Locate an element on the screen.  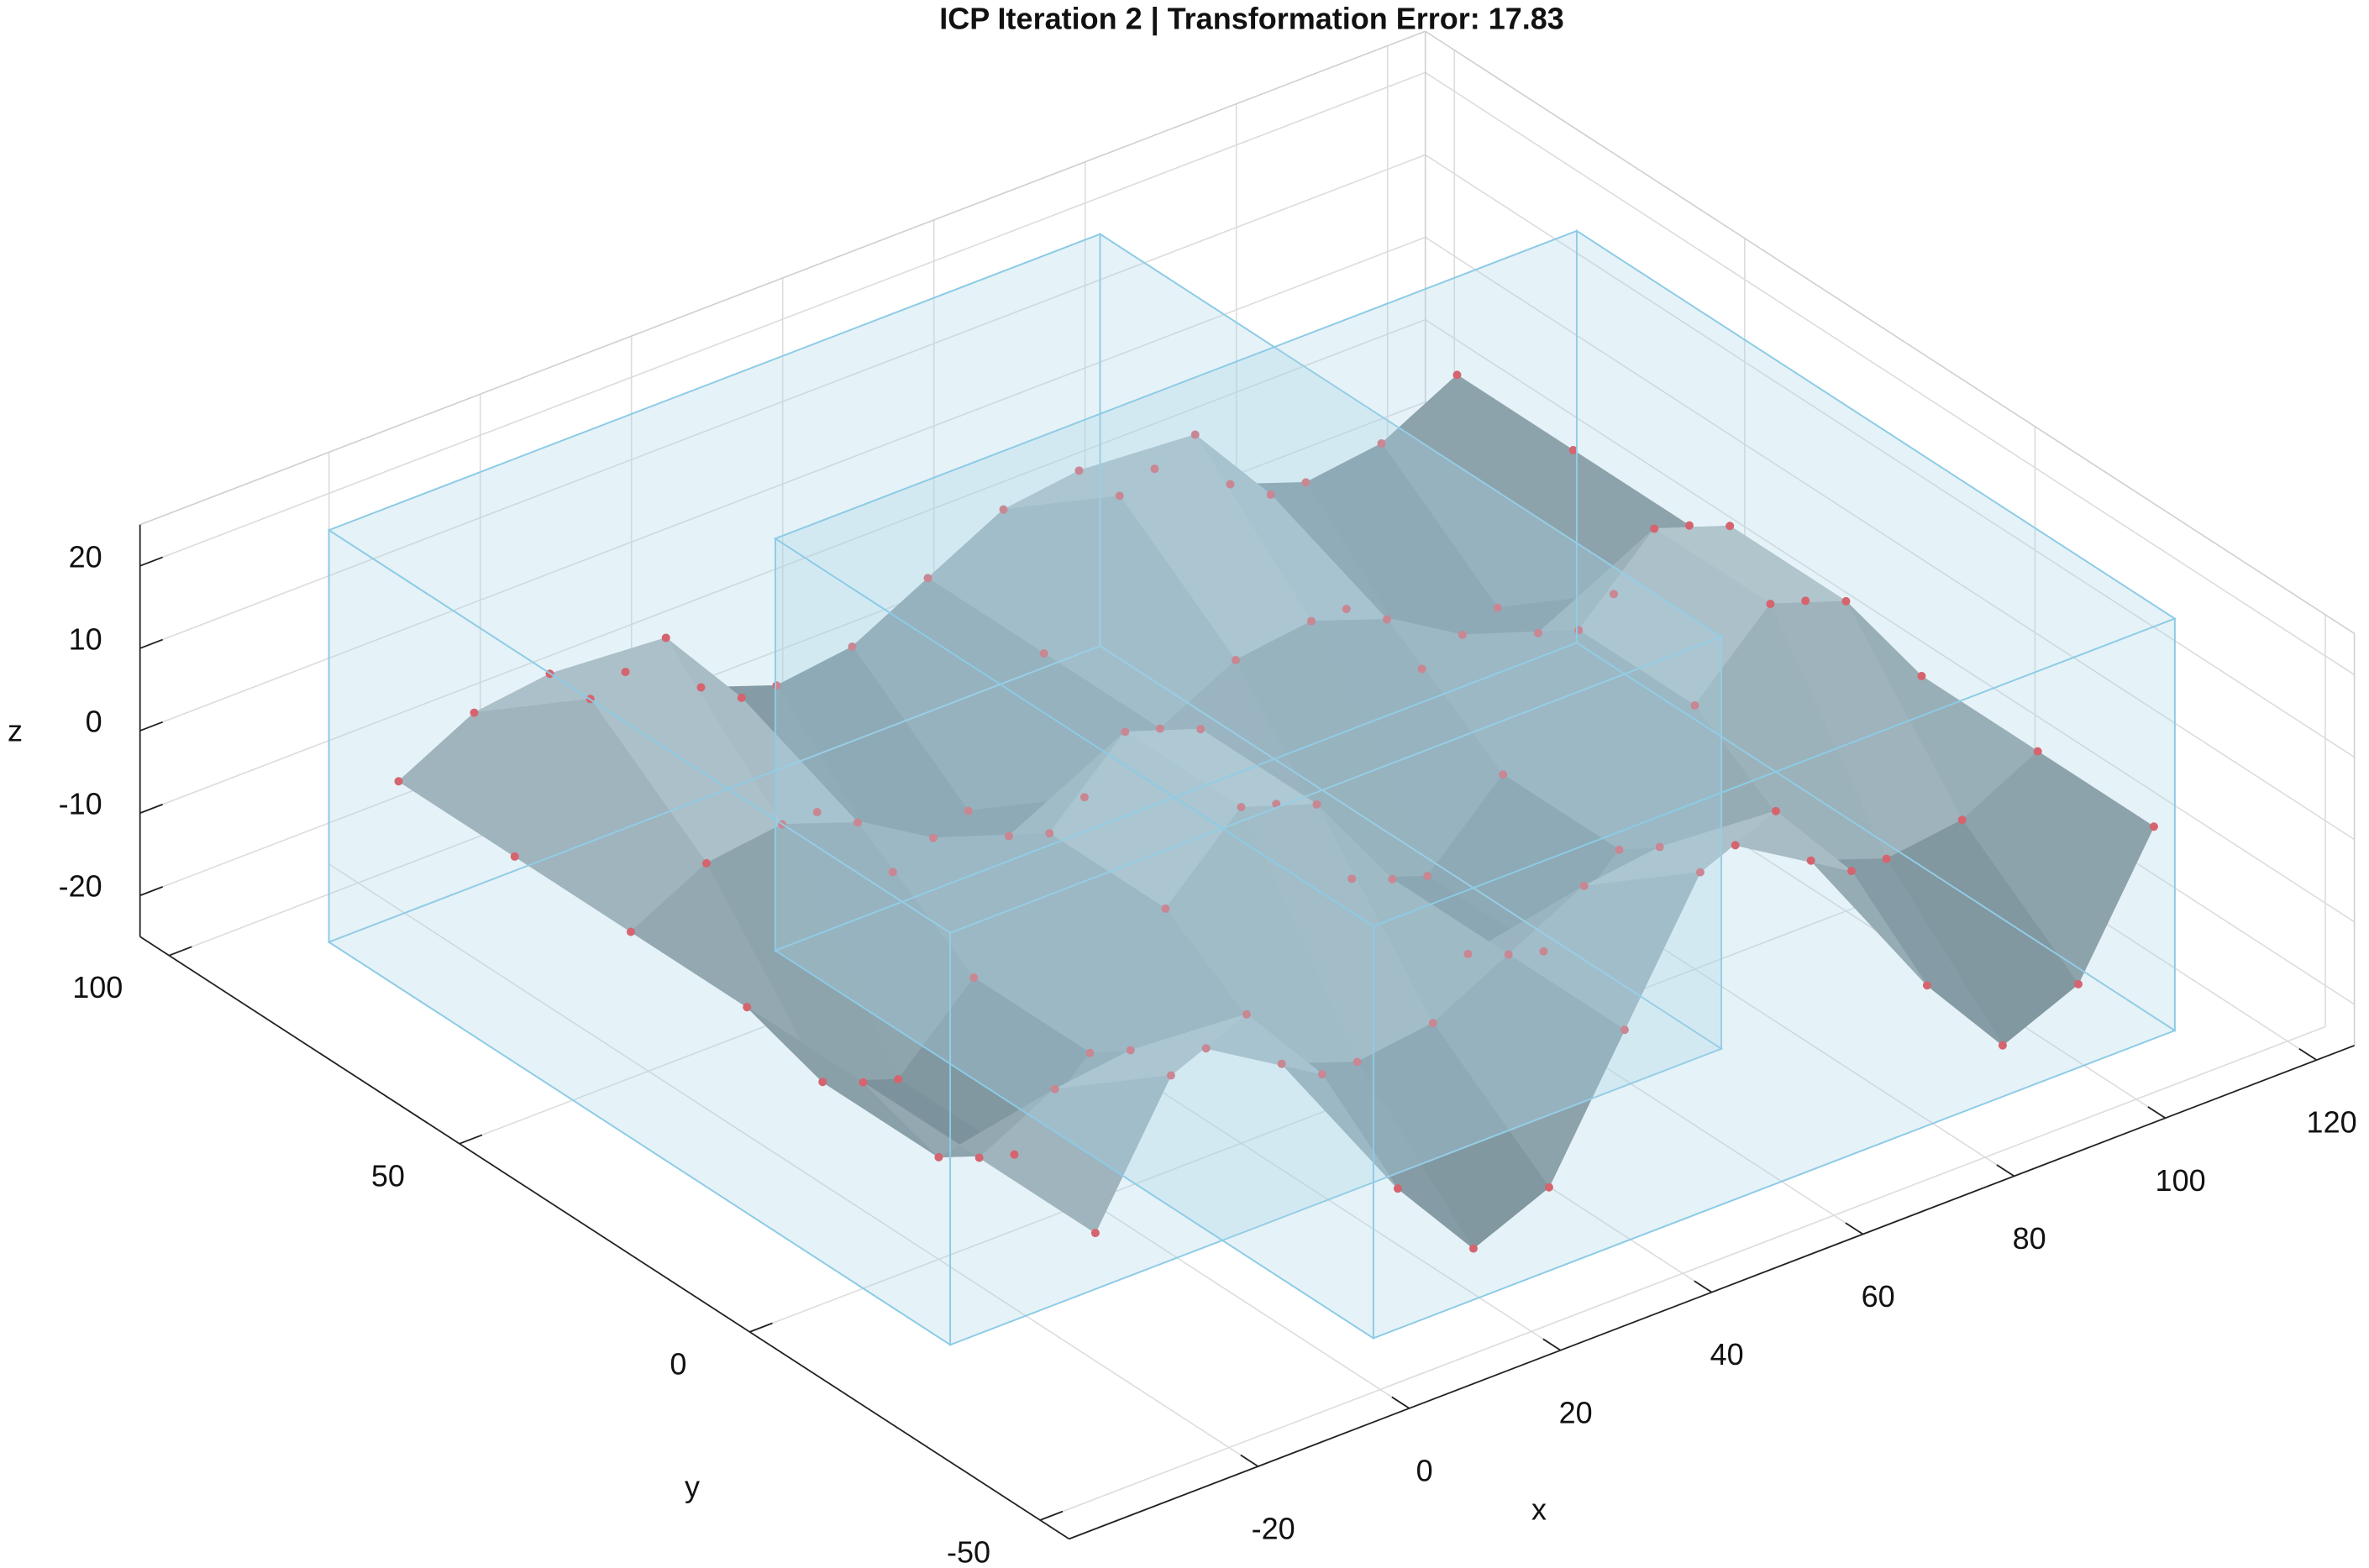
z-tick-label: -20 is located at coordinates (80, 886).